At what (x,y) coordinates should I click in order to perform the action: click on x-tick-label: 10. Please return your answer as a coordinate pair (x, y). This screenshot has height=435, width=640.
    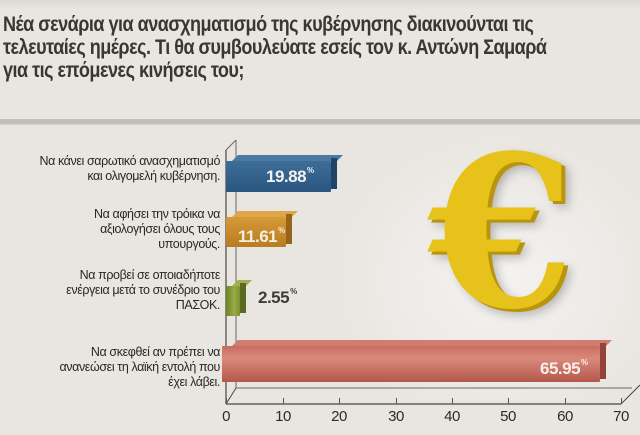
    Looking at the image, I should click on (283, 416).